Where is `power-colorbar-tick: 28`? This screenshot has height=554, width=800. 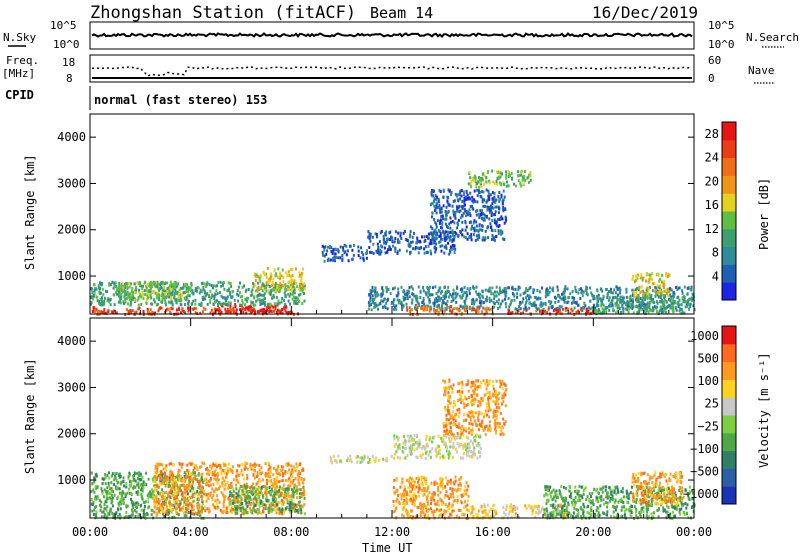
power-colorbar-tick: 28 is located at coordinates (712, 134).